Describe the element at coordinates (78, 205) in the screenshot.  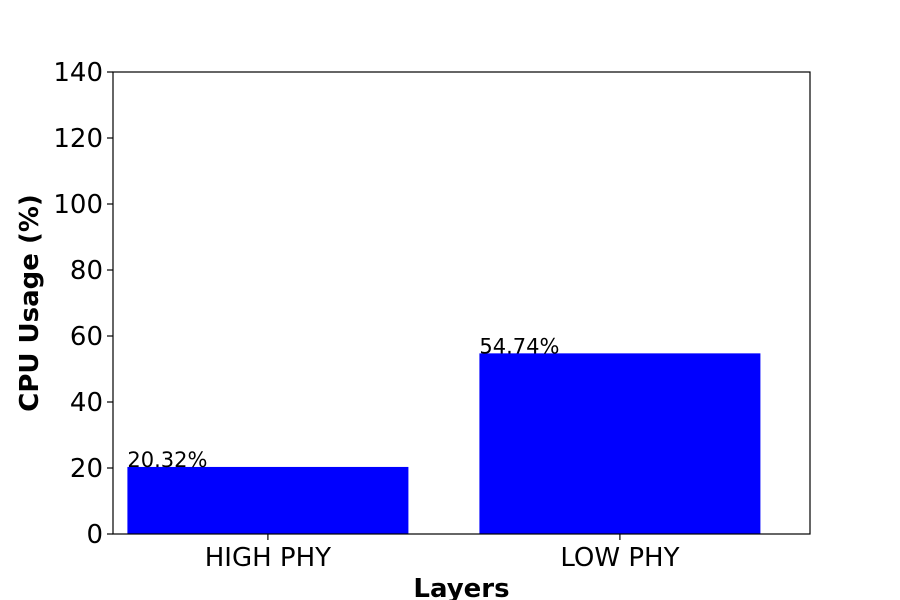
I see `y-tick-label: 100` at that location.